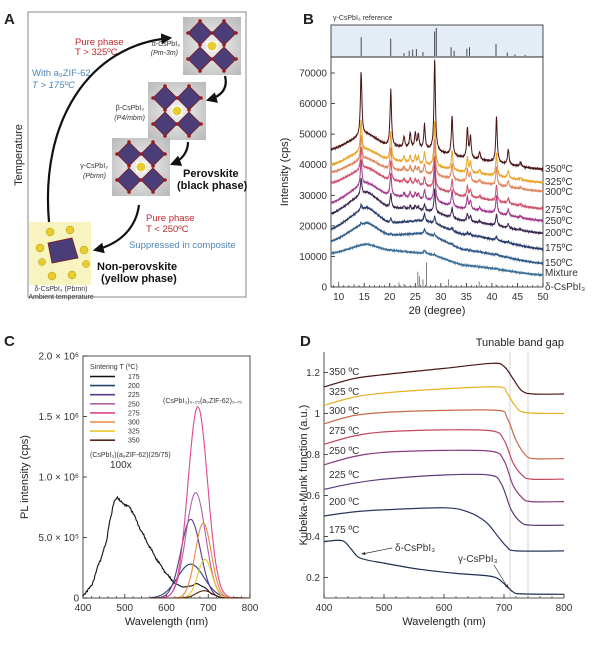  Describe the element at coordinates (137, 267) in the screenshot. I see `non-perovskite-label: Non-perovskite` at that location.